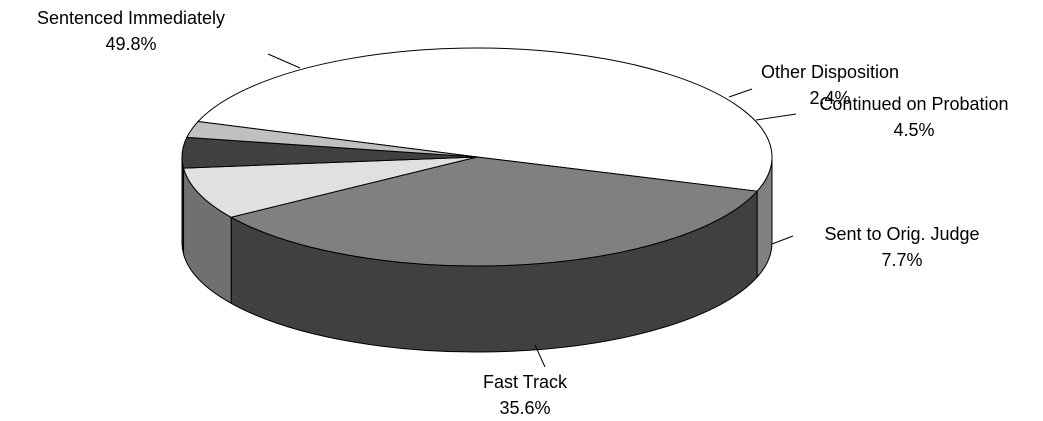 This screenshot has height=421, width=1043. Describe the element at coordinates (901, 260) in the screenshot. I see `slice-value-sent-to-orig-judge: 7.7%` at that location.